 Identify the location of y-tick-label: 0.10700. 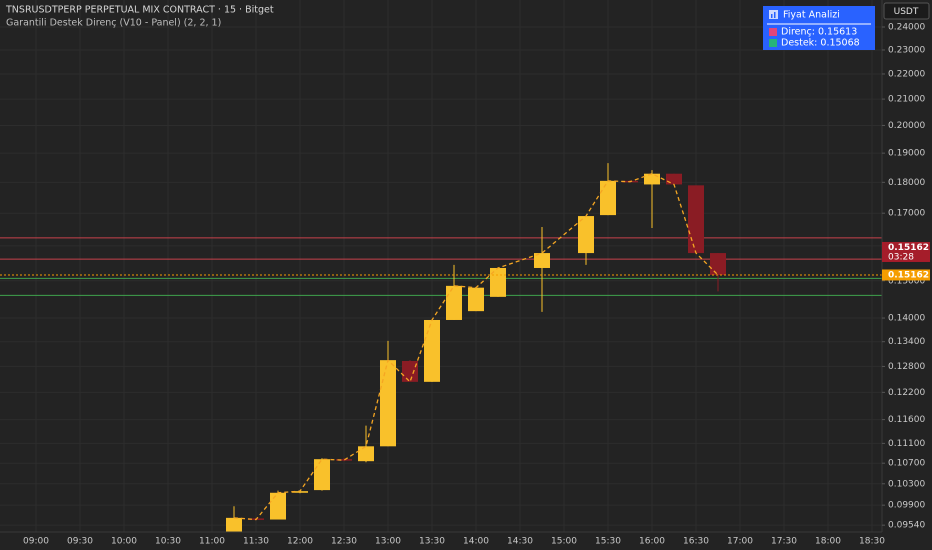
(906, 464).